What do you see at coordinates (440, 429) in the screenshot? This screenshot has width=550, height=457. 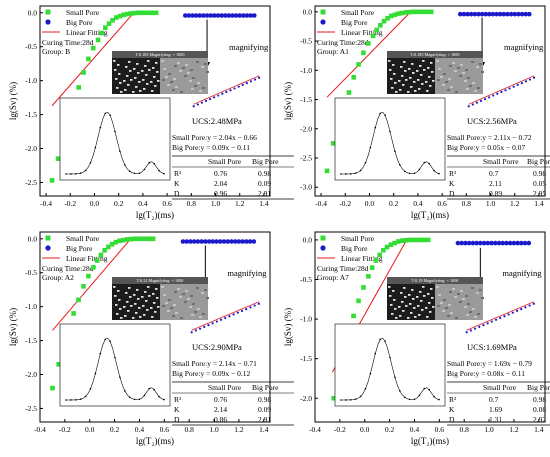 I see `x-tick-label: 0.6` at bounding box center [440, 429].